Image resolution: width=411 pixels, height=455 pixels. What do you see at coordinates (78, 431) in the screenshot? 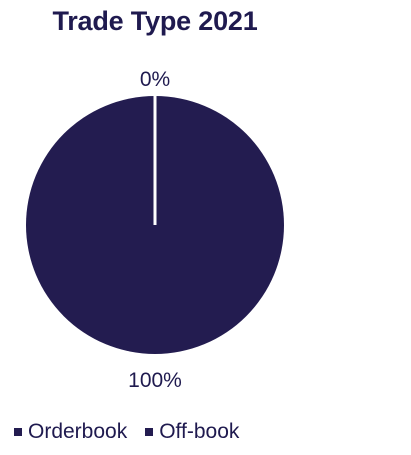
I see `legend-label-orderbook: Orderbook` at bounding box center [78, 431].